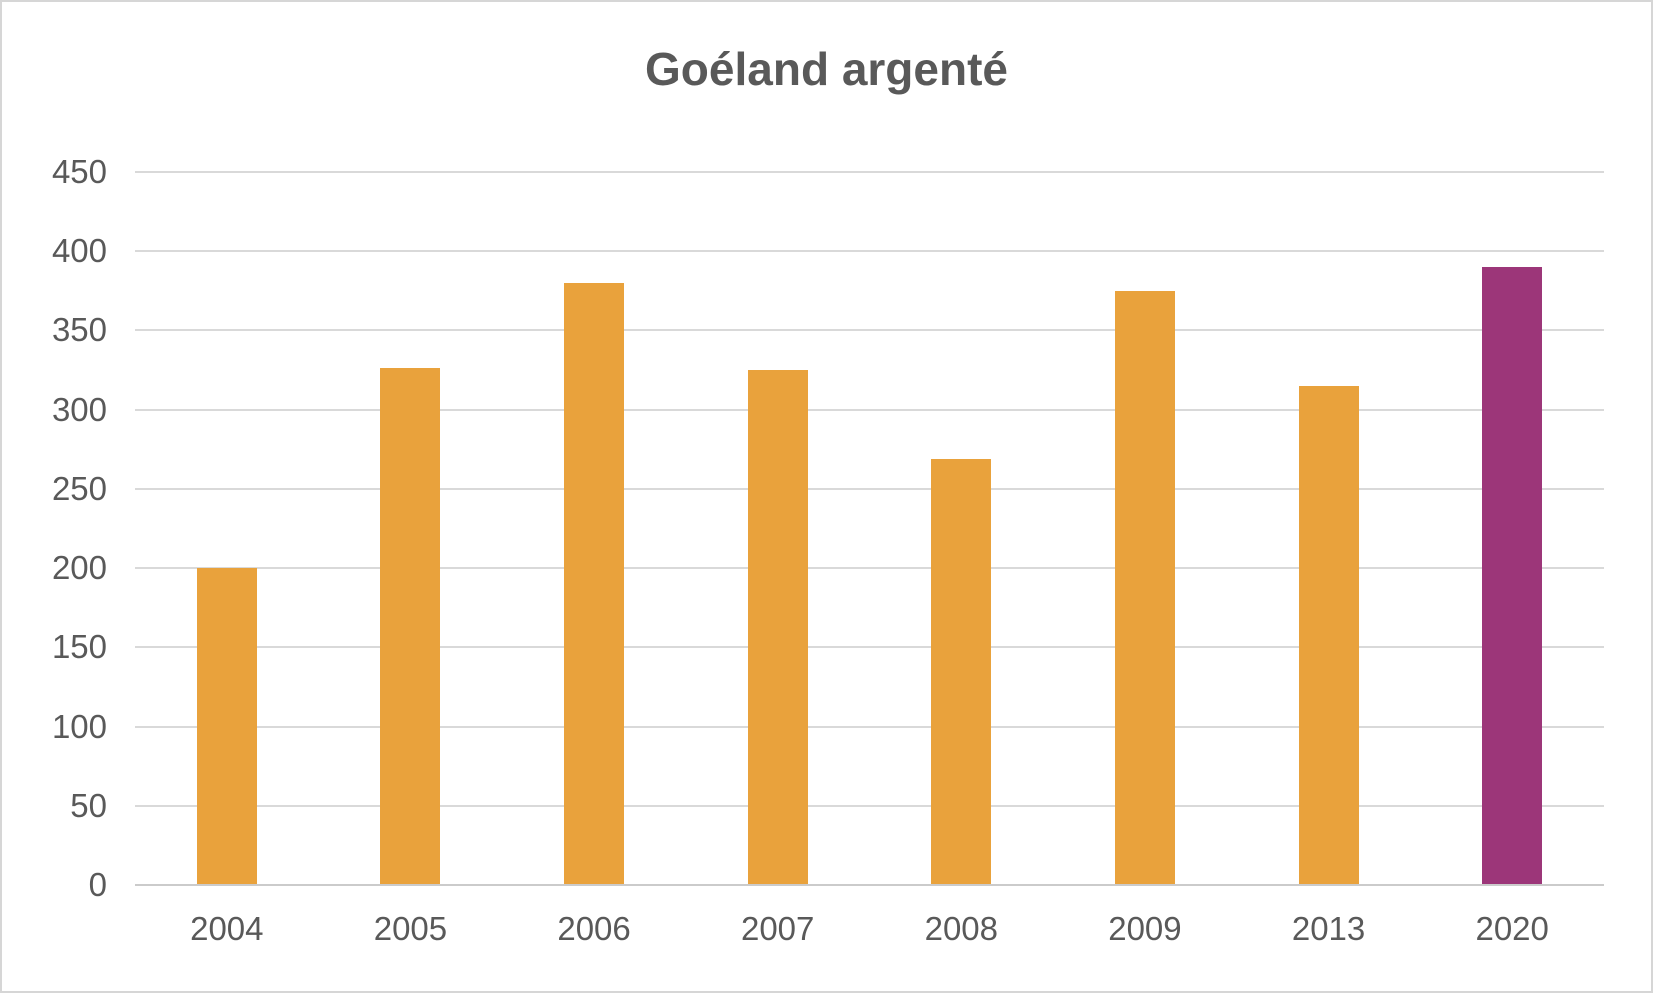 This screenshot has height=993, width=1653. Describe the element at coordinates (88, 805) in the screenshot. I see `y-axis-tick-label: 50` at that location.